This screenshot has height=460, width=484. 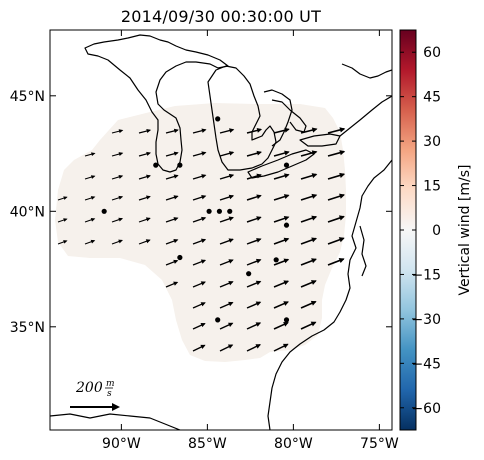 I want to click on maine-coast, so click(x=366, y=71).